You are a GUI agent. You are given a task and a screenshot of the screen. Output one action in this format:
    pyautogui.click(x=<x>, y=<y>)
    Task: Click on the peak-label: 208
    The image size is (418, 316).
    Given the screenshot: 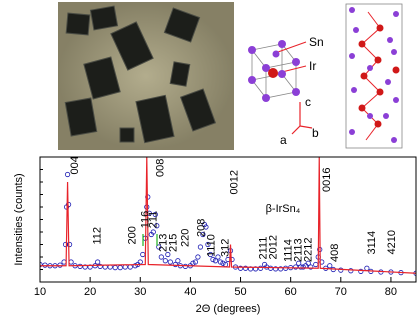 What is the action you would take?
    pyautogui.click(x=201, y=228)
    